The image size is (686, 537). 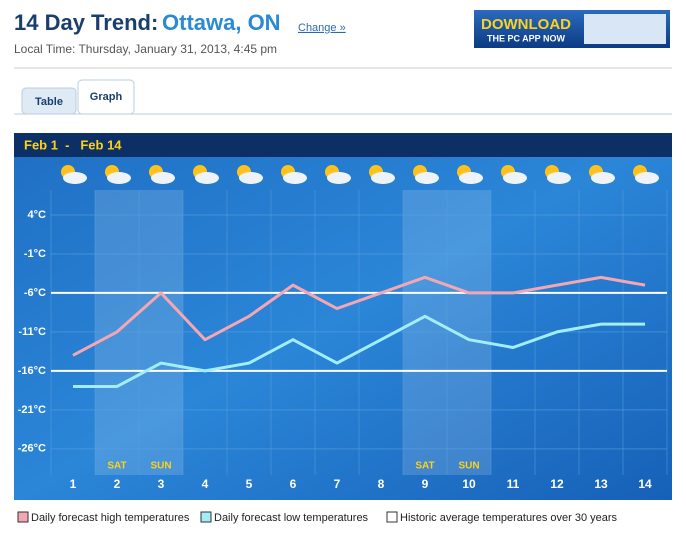 What do you see at coordinates (49, 102) in the screenshot?
I see `tab-label: Table` at bounding box center [49, 102].